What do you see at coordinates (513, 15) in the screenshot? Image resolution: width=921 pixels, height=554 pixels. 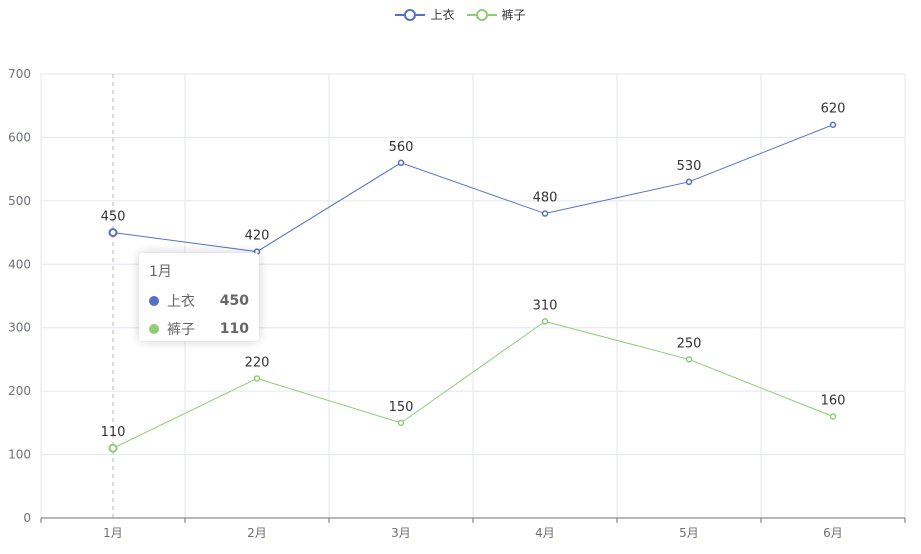 I see `legend-label: 裤子` at bounding box center [513, 15].